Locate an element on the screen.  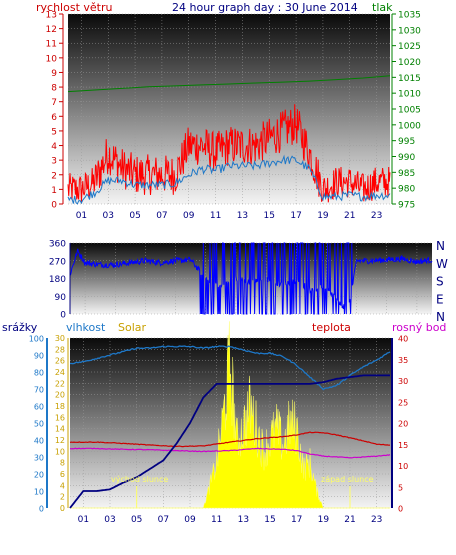
wind-speed-tick-label: 1 is located at coordinates (54, 191).